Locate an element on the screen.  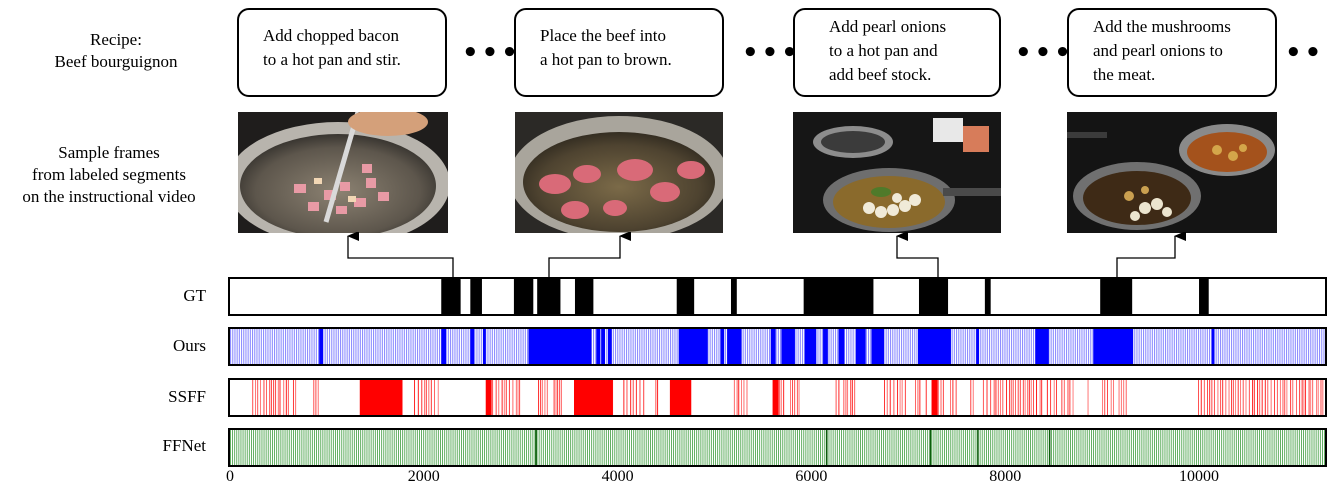
frame-beef-browning is located at coordinates (619, 172).